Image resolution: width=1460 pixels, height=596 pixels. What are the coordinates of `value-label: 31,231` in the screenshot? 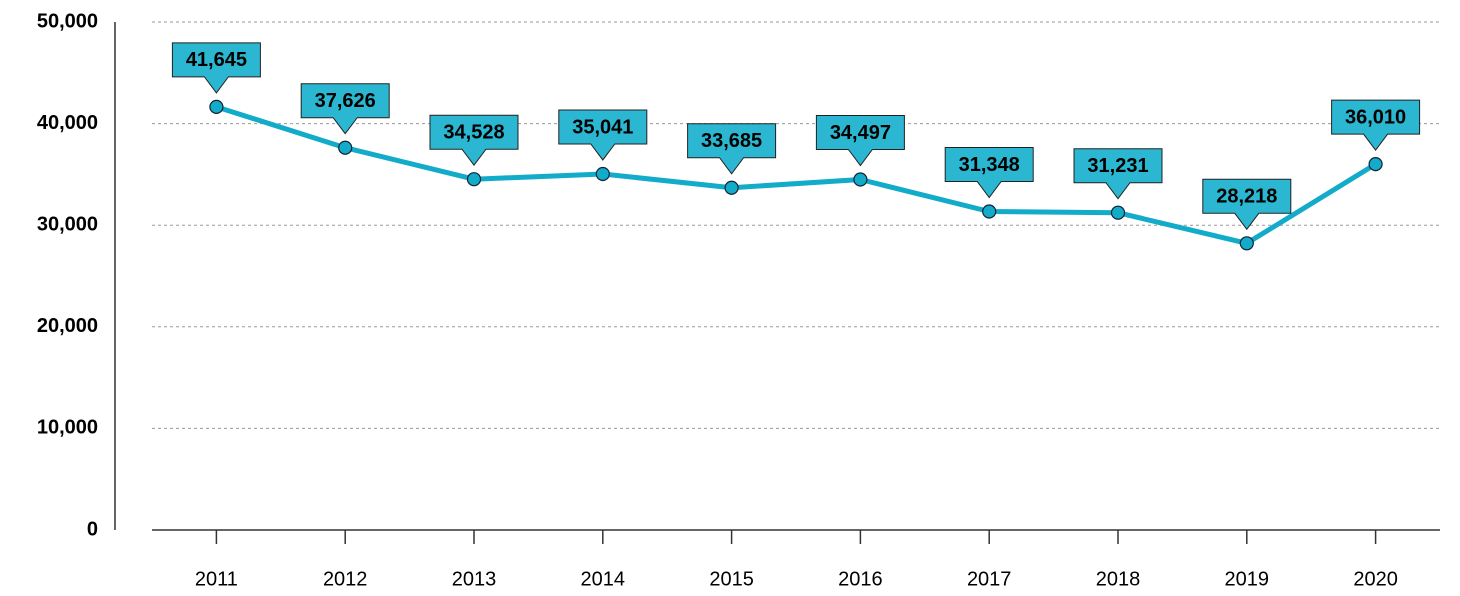 It's located at (1117, 166).